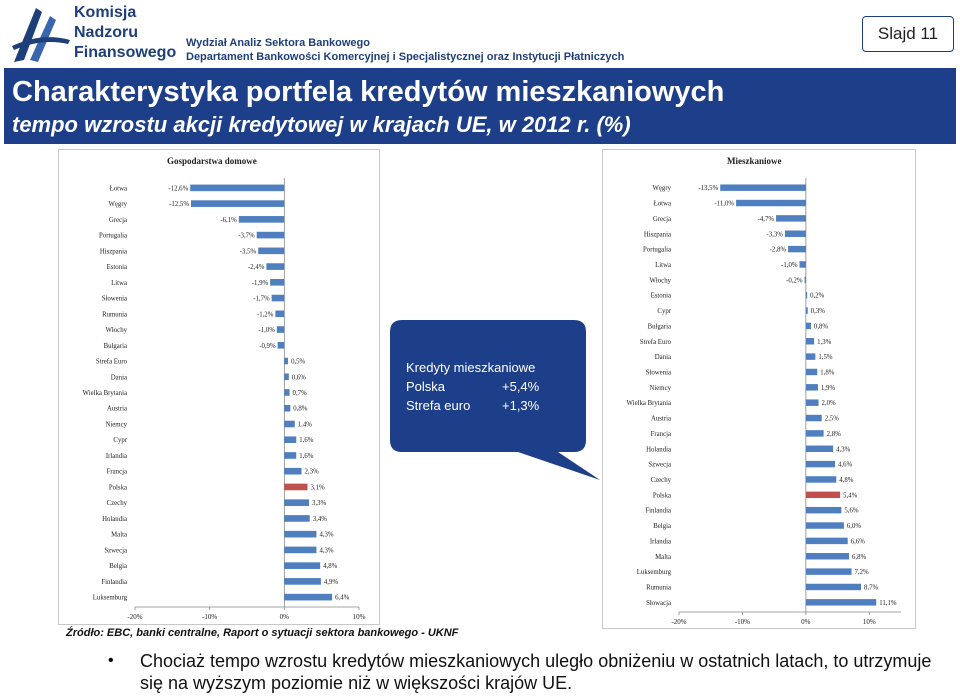  I want to click on category-label: Słowenia, so click(658, 372).